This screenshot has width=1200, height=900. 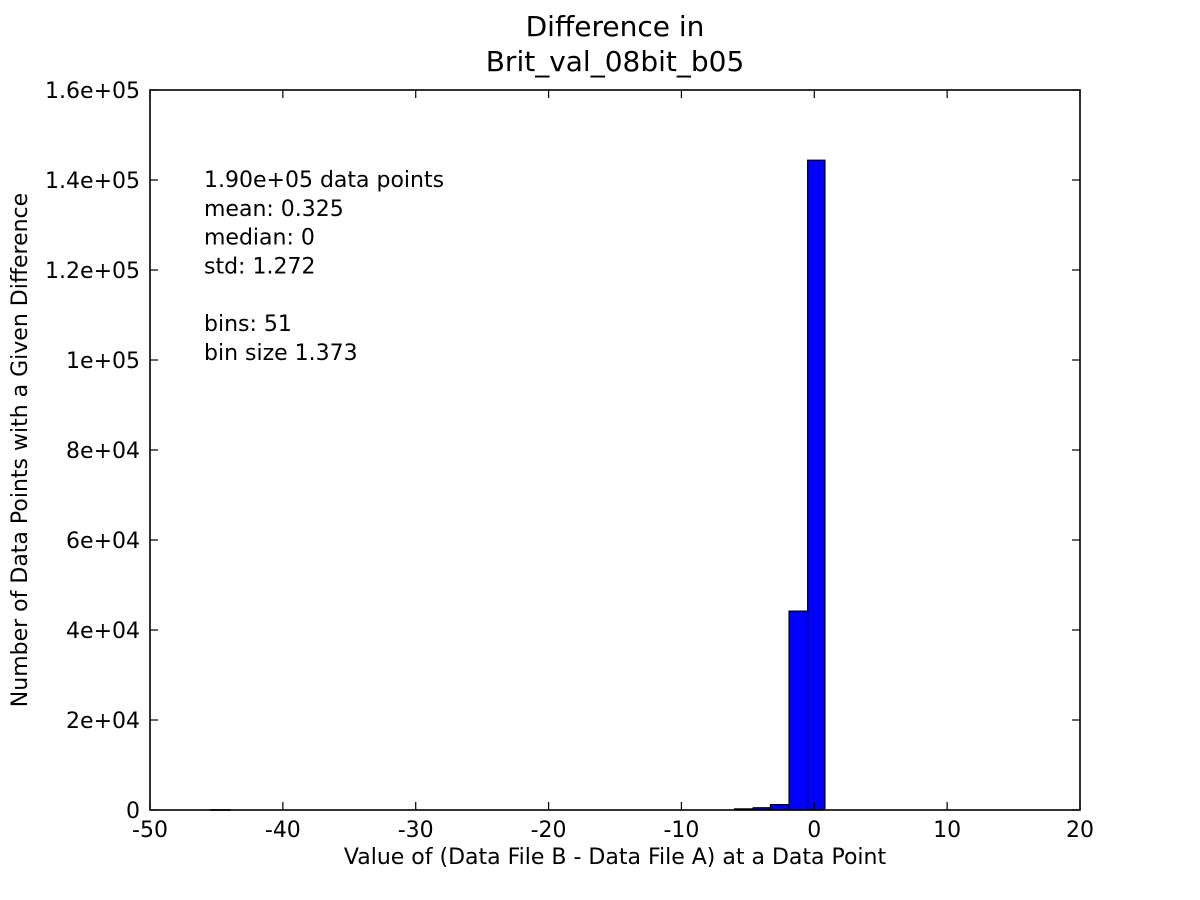 What do you see at coordinates (615, 61) in the screenshot?
I see `chart-title-line-2: Brit_val_08bit_b05` at bounding box center [615, 61].